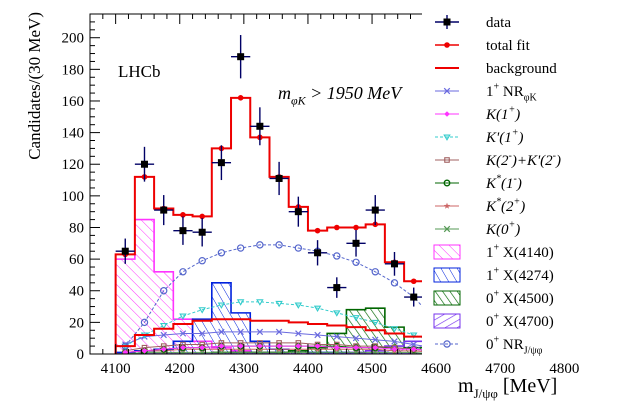  I want to click on text-run: Candidates/(30 MeV), so click(34, 86).